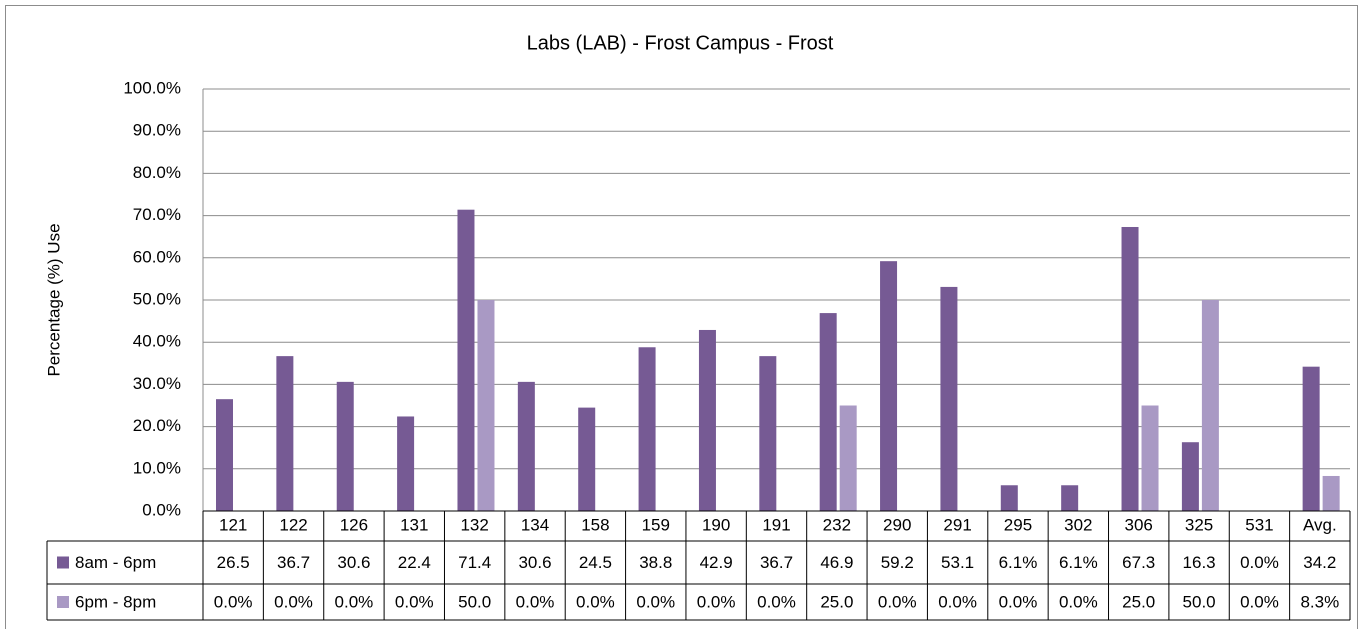 The width and height of the screenshot is (1358, 629). I want to click on x-tick-label: 295, so click(1018, 524).